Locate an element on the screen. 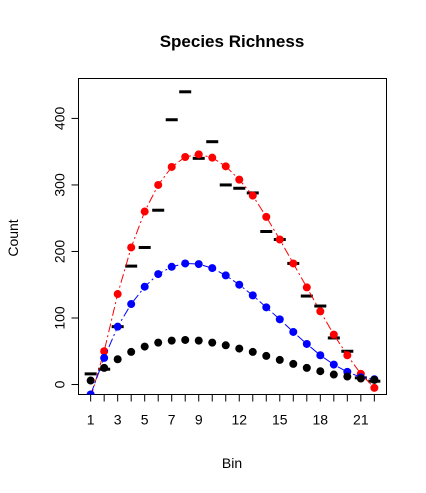  x-tick-label-18: 18 is located at coordinates (321, 420).